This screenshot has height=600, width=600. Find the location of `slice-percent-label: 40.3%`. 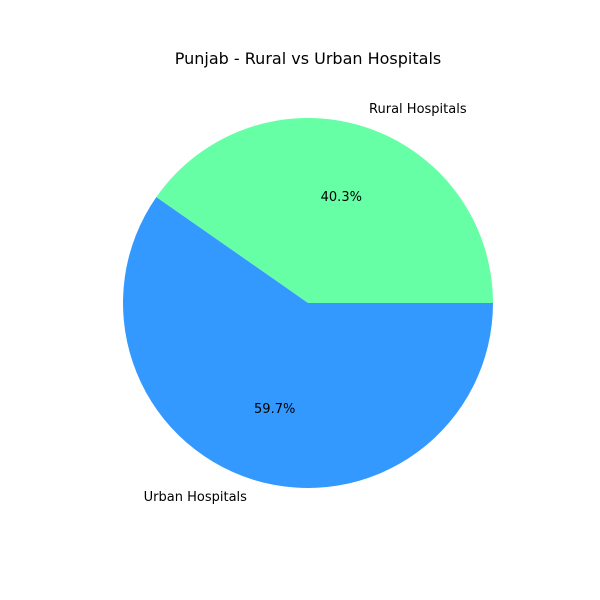

slice-percent-label: 40.3% is located at coordinates (341, 197).